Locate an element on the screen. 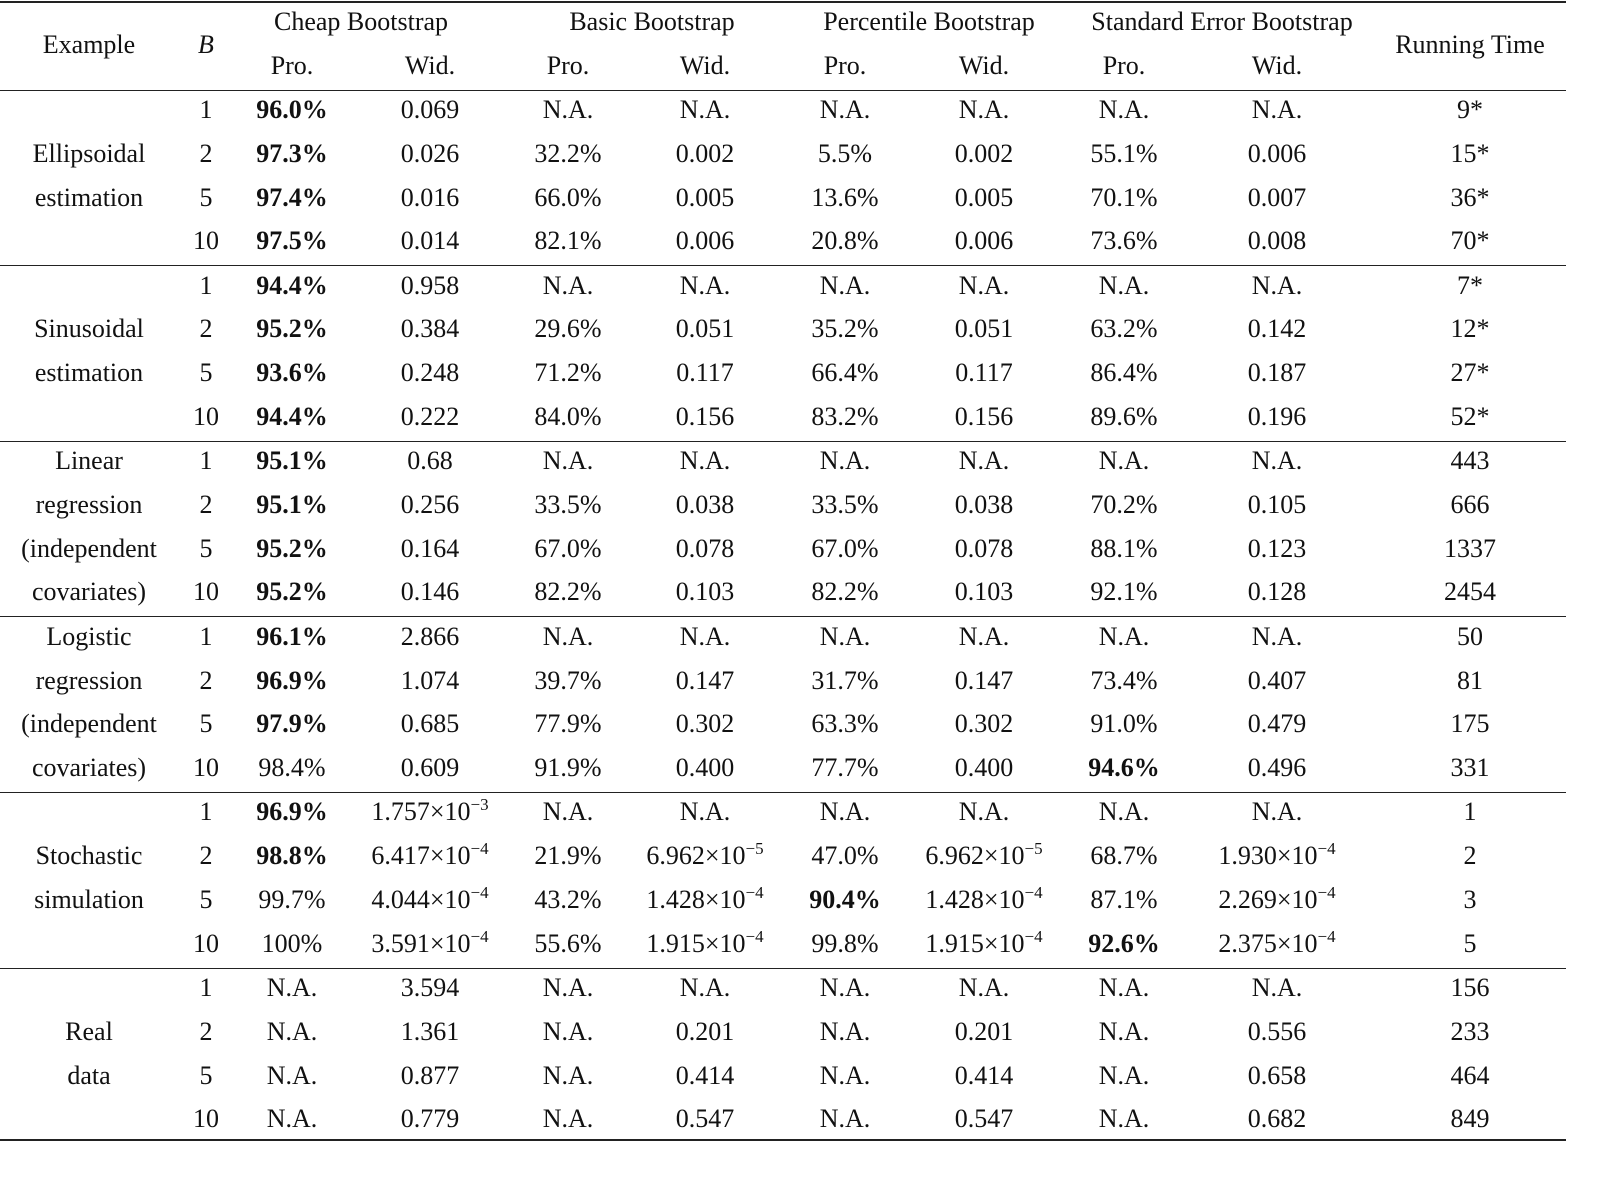 Image resolution: width=1616 pixels, height=1179 pixels. pro-value: 100% is located at coordinates (292, 943).